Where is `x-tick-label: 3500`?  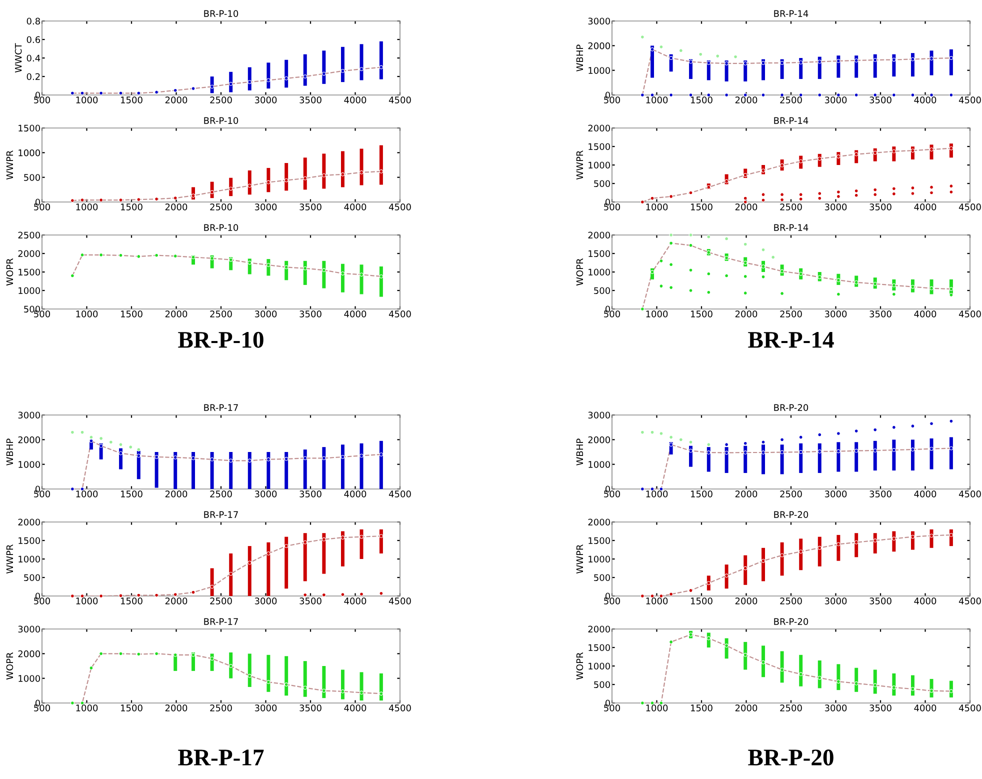
x-tick-label: 3500 is located at coordinates (311, 601).